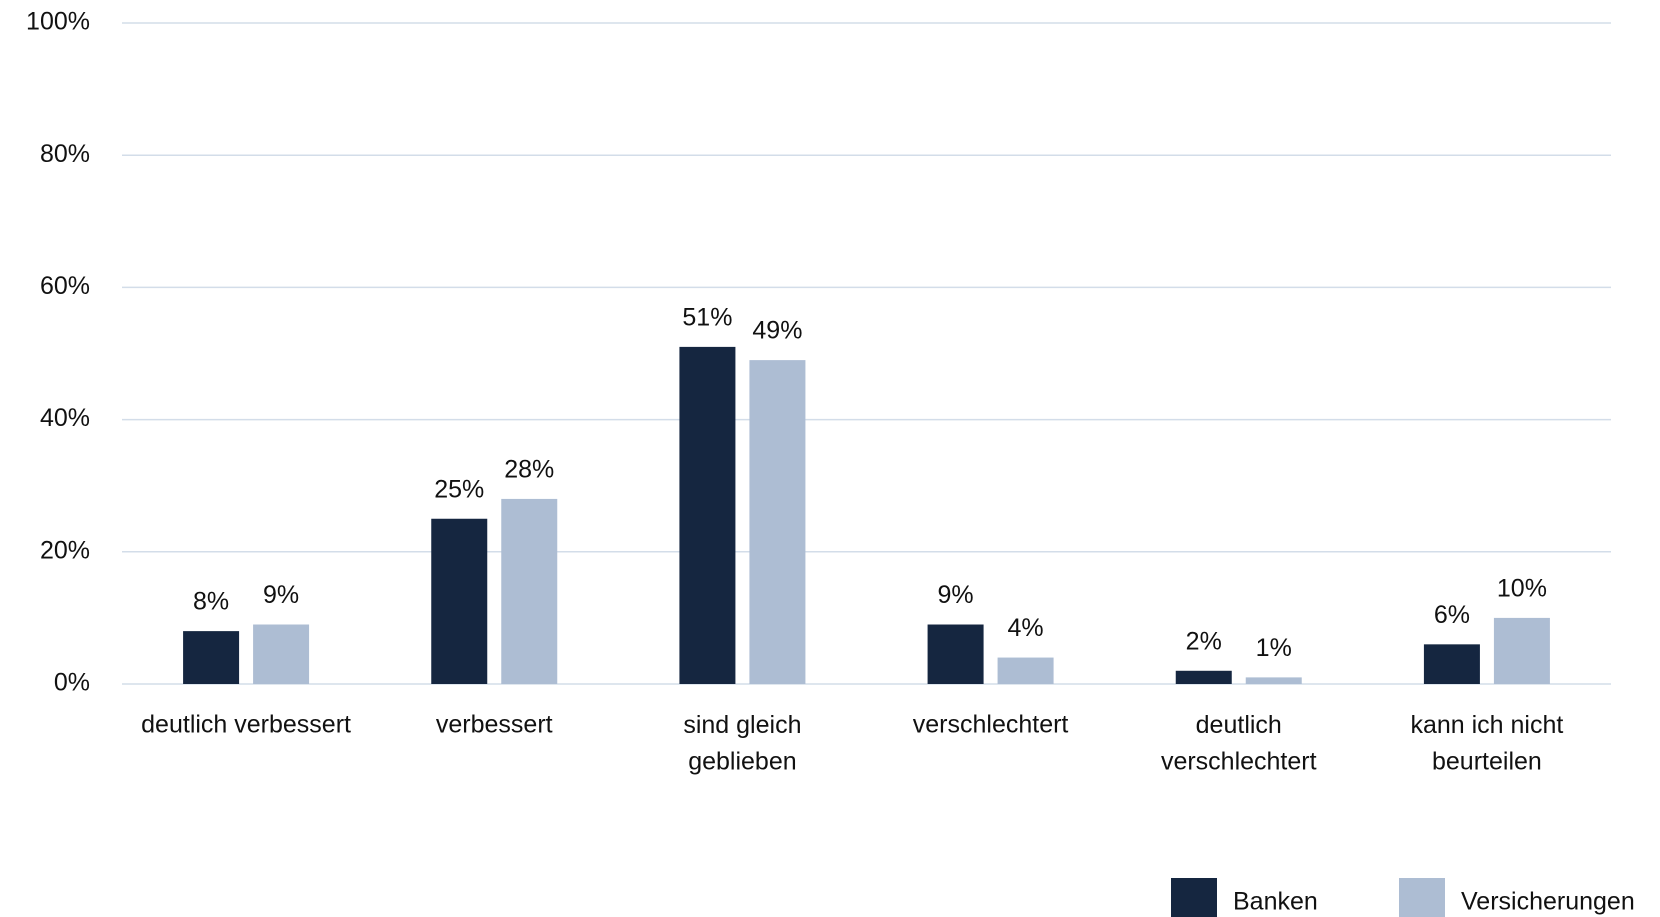 The height and width of the screenshot is (917, 1660). I want to click on x-tick-label: kann ich nicht beurteilen, so click(1486, 743).